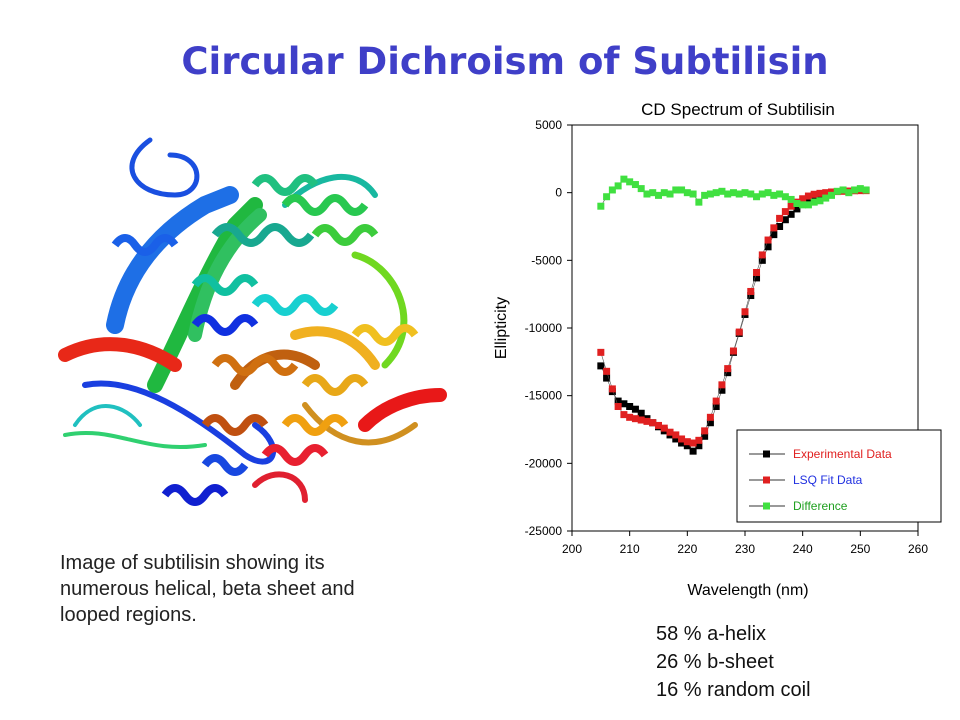 The height and width of the screenshot is (720, 960). Describe the element at coordinates (747, 590) in the screenshot. I see `x-axis-label: Wavelength (nm)` at that location.